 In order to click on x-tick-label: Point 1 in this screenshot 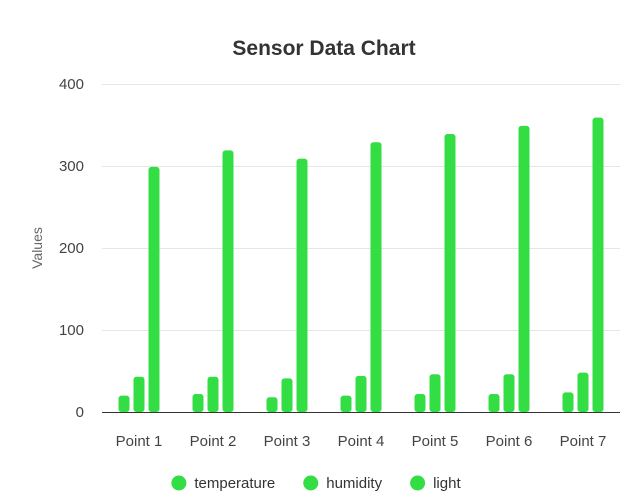, I will do `click(139, 441)`.